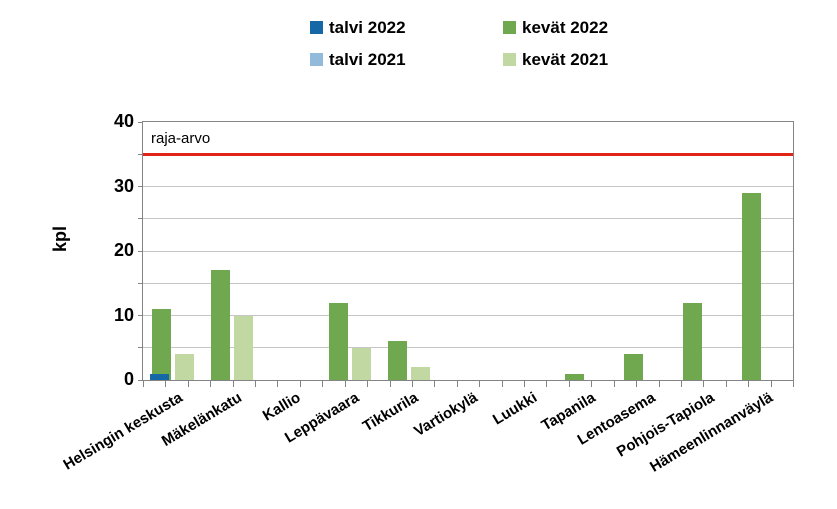 This screenshot has height=509, width=837. I want to click on bar-kevat-2021-leppavaara, so click(361, 363).